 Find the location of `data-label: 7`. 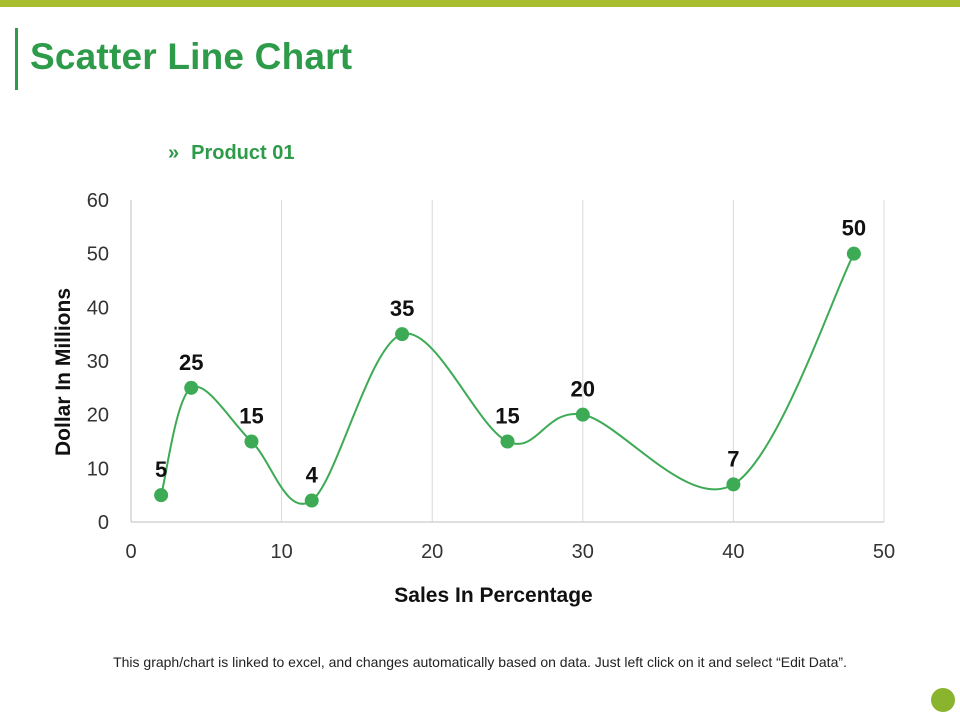

data-label: 7 is located at coordinates (733, 458).